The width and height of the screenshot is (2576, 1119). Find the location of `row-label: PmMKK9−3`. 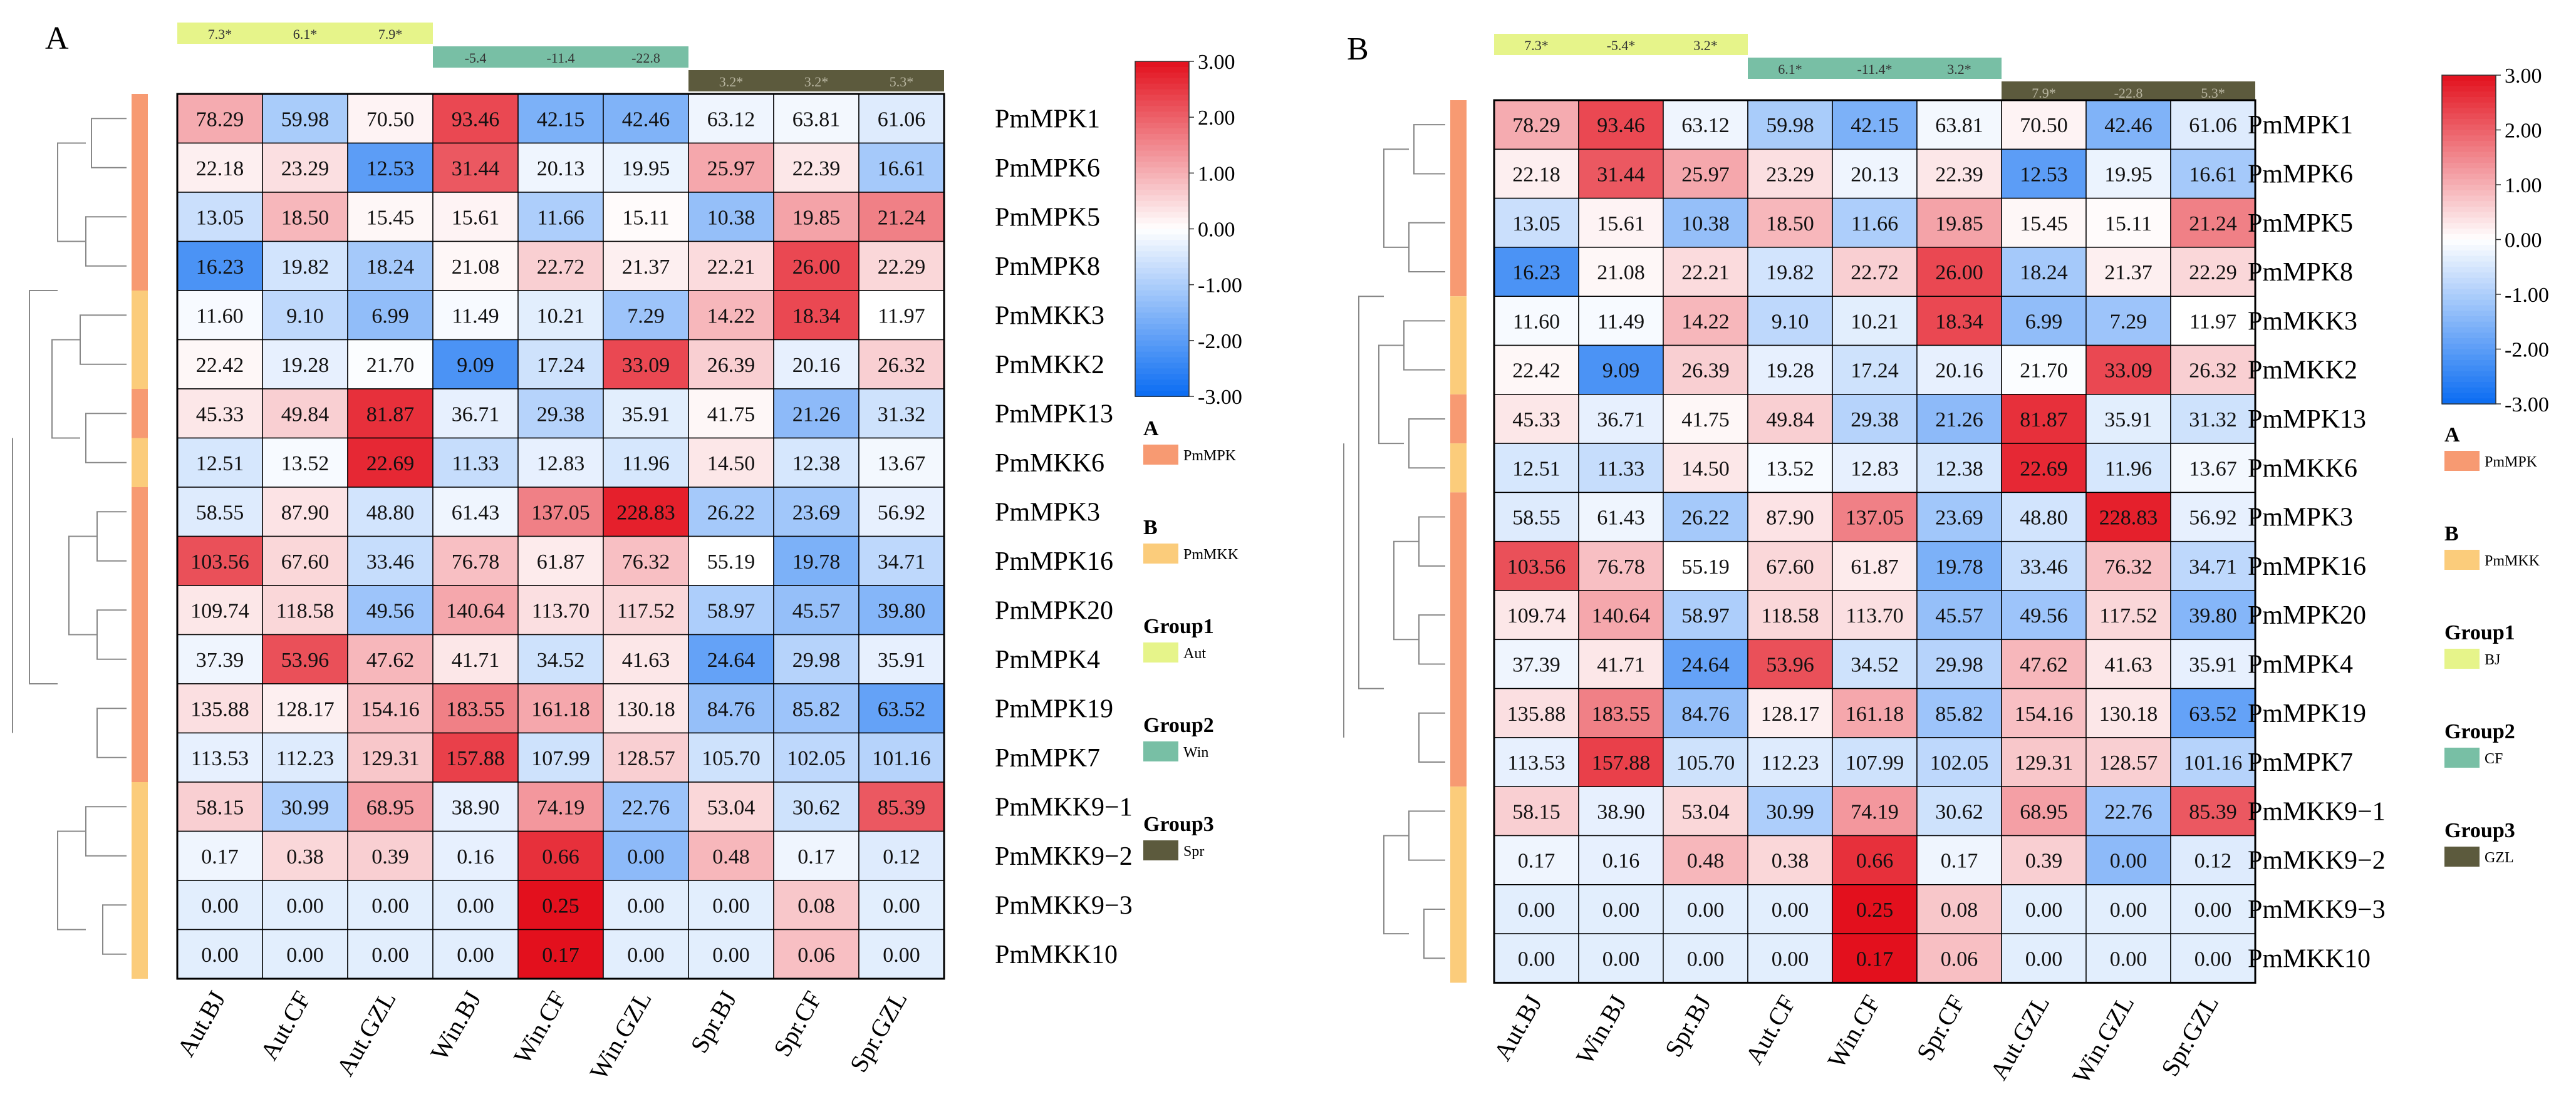

row-label: PmMKK9−3 is located at coordinates (2317, 910).